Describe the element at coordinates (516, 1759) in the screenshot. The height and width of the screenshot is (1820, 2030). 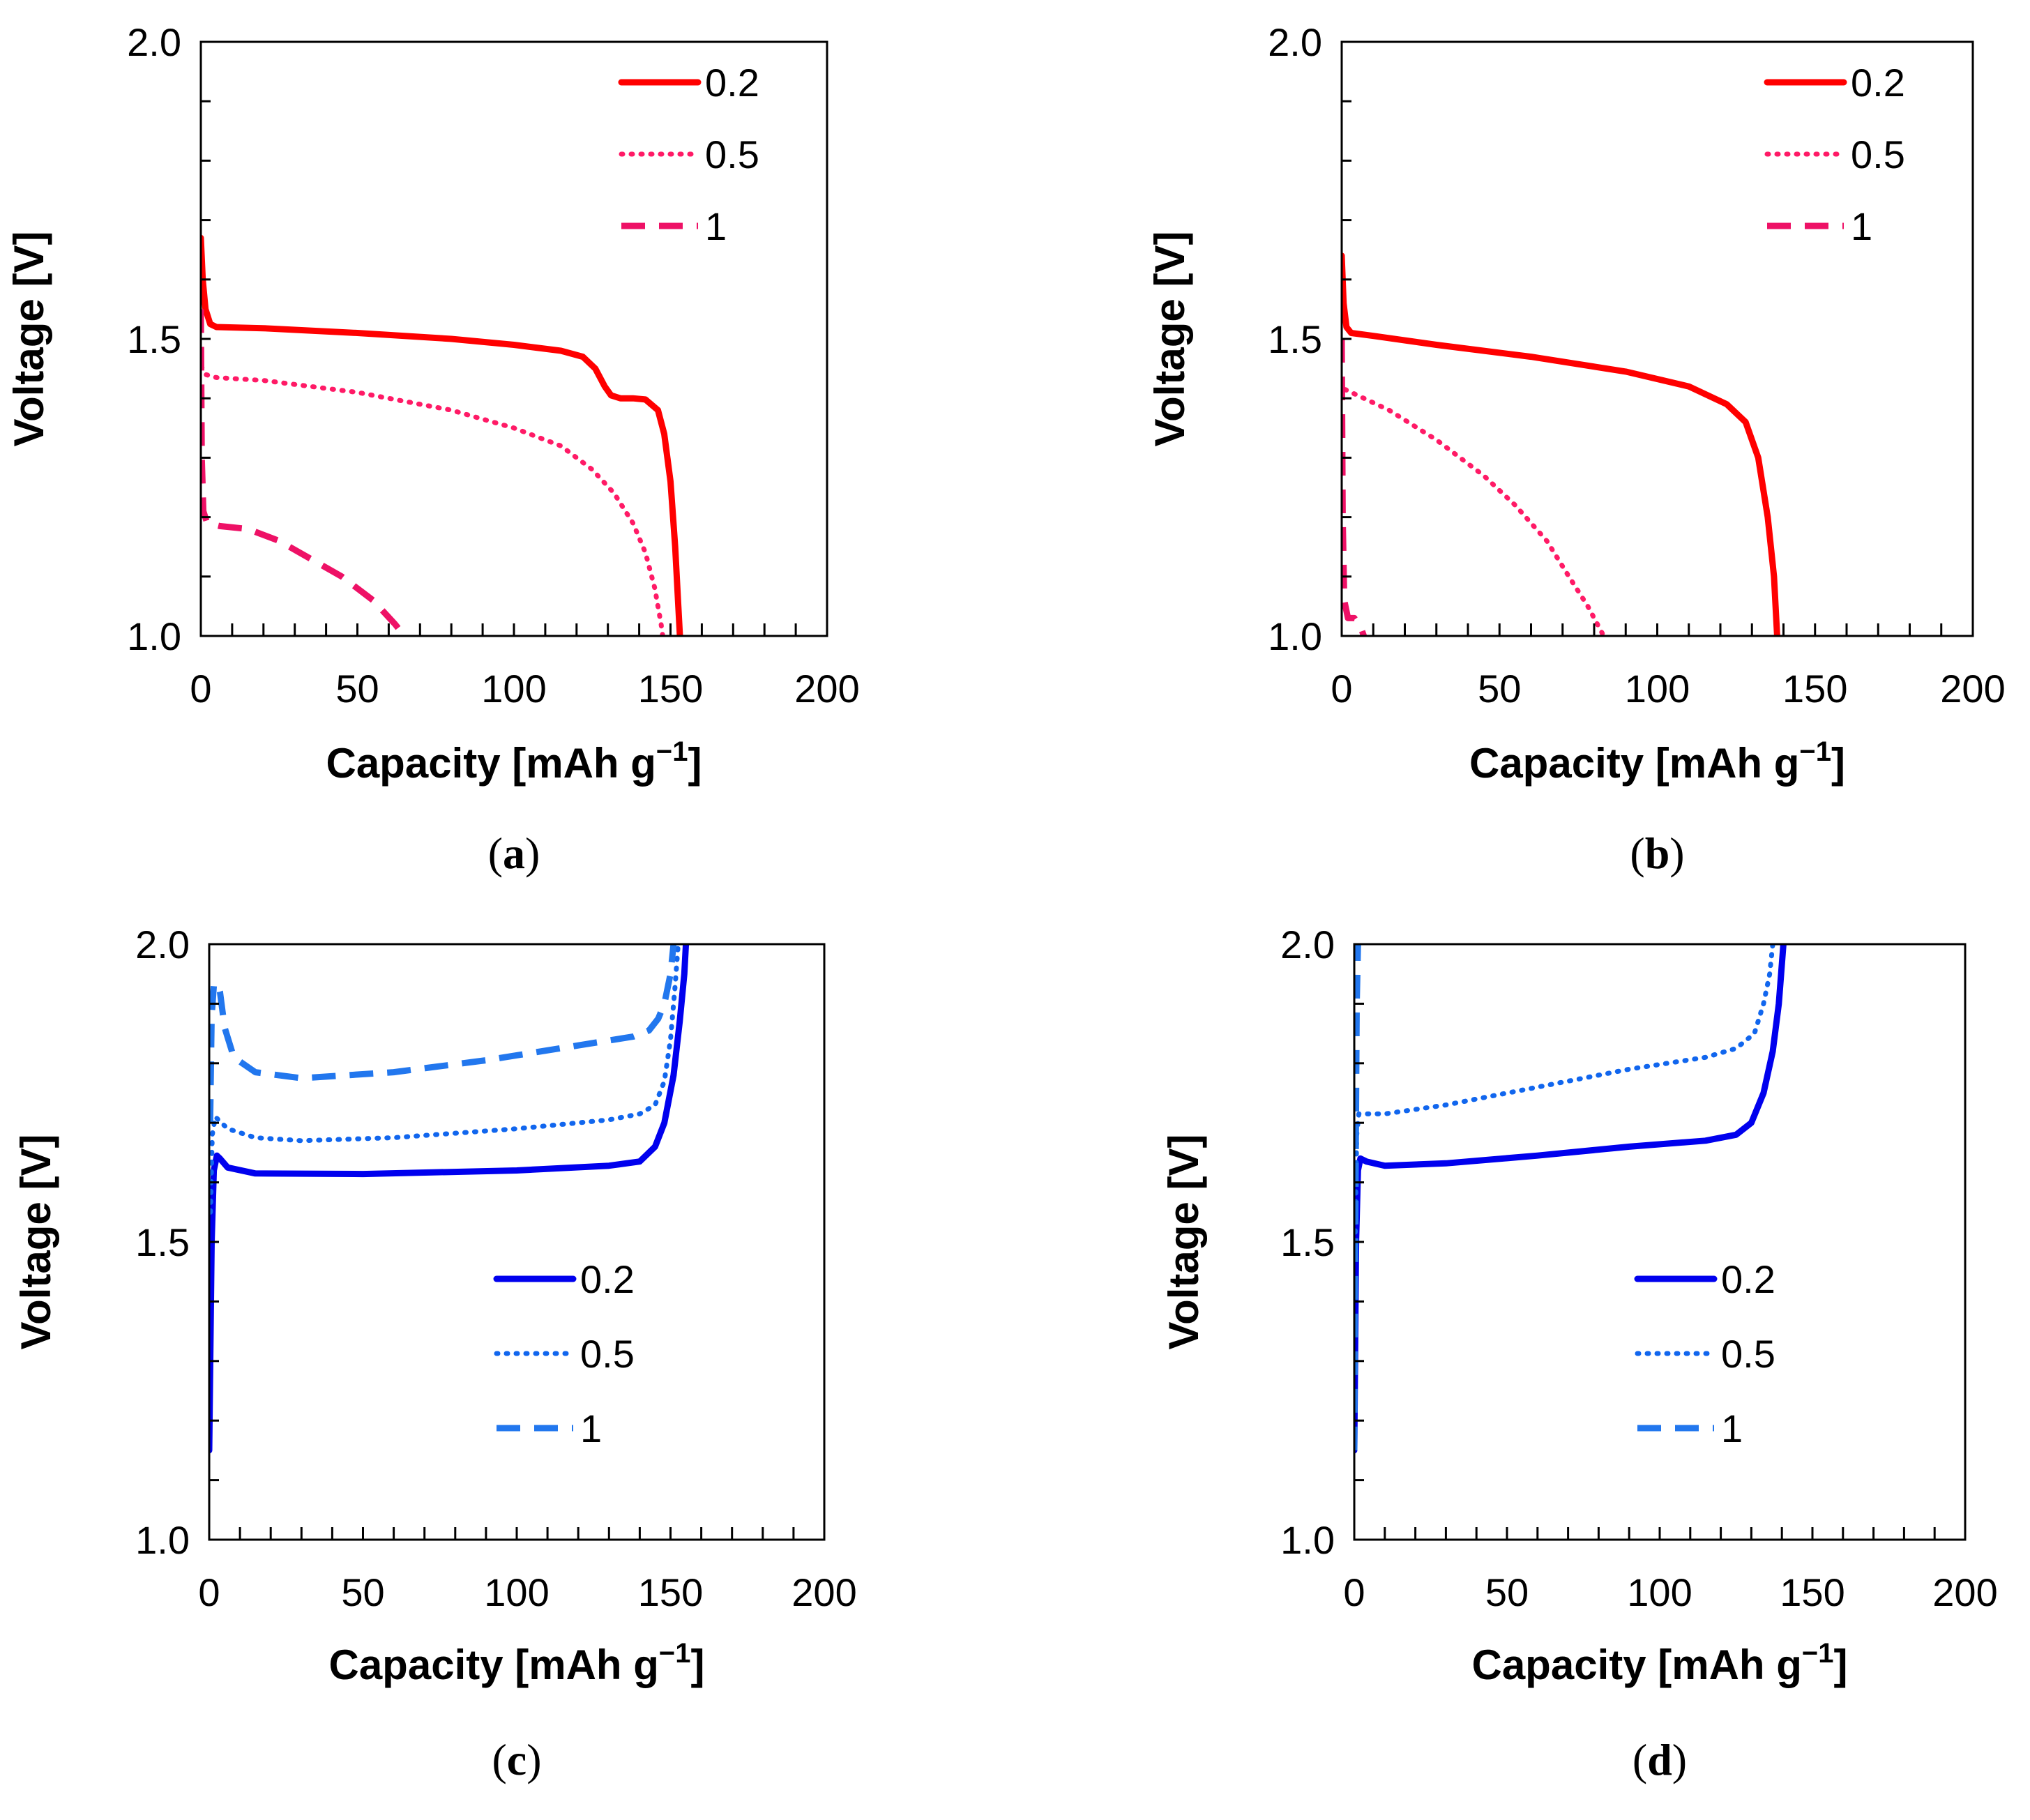
I see `panel-label: (c)` at that location.